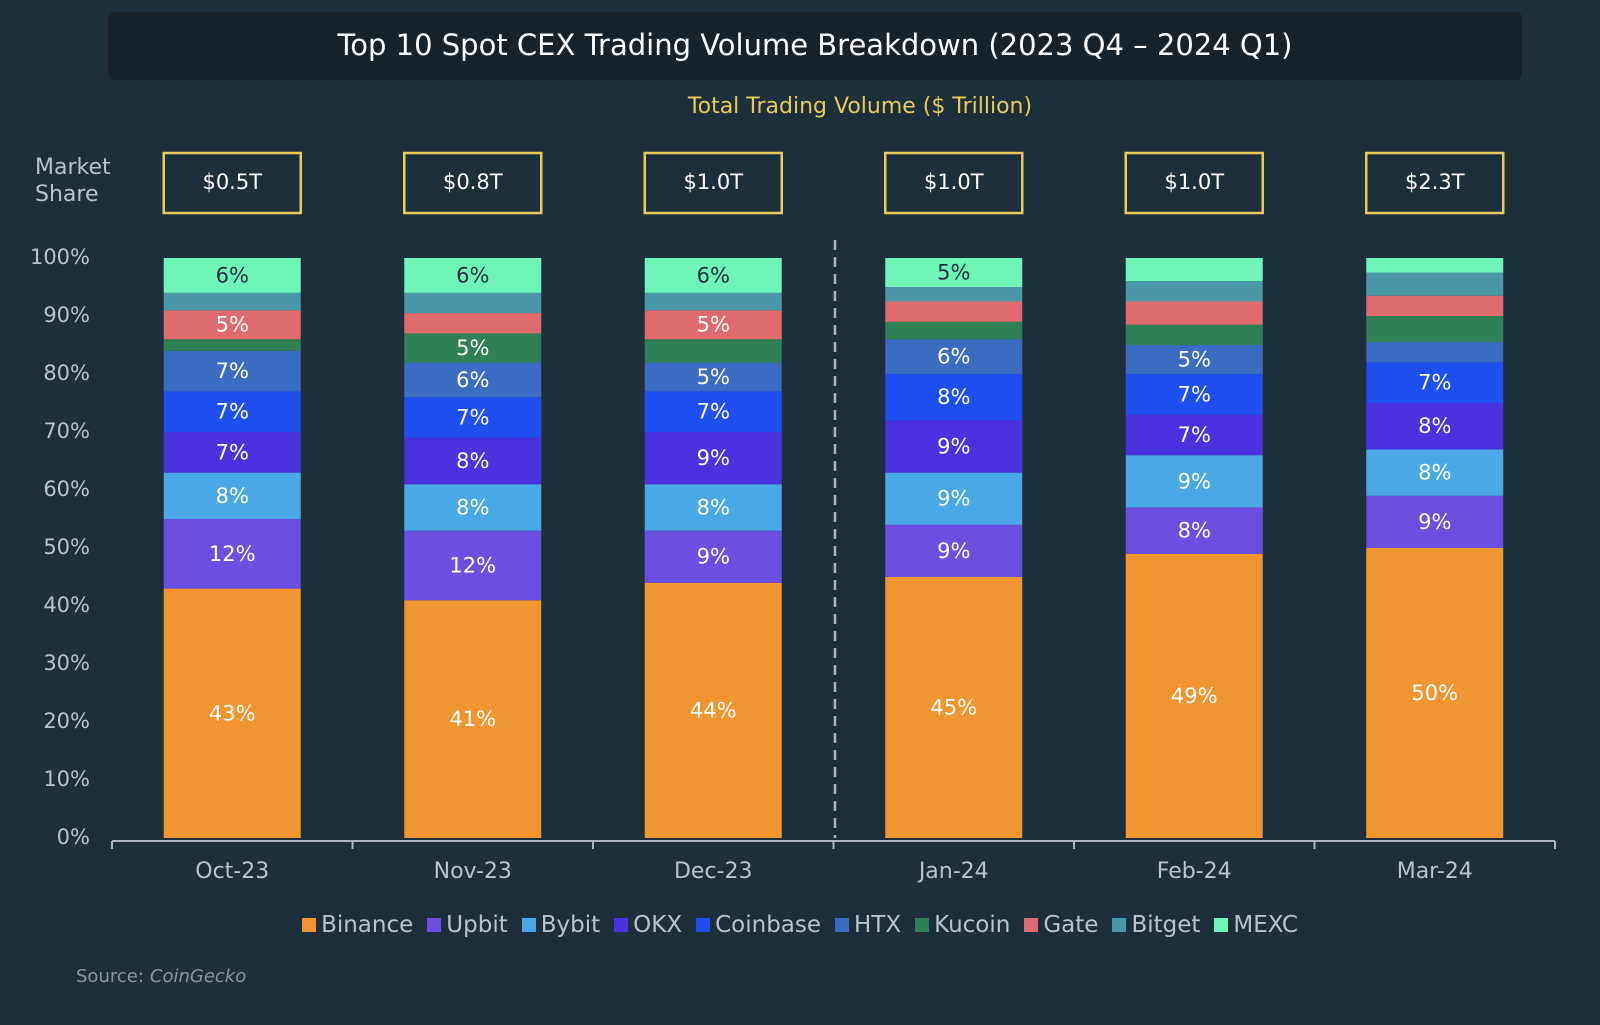  I want to click on legend-item: HTX, so click(868, 925).